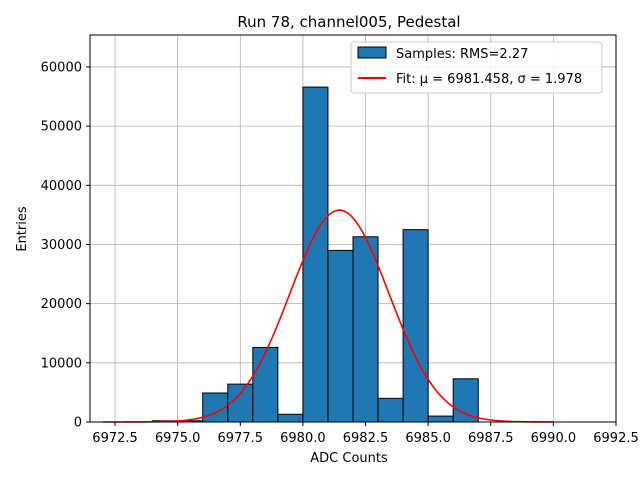  What do you see at coordinates (22, 229) in the screenshot?
I see `y-axis-label: Entries` at bounding box center [22, 229].